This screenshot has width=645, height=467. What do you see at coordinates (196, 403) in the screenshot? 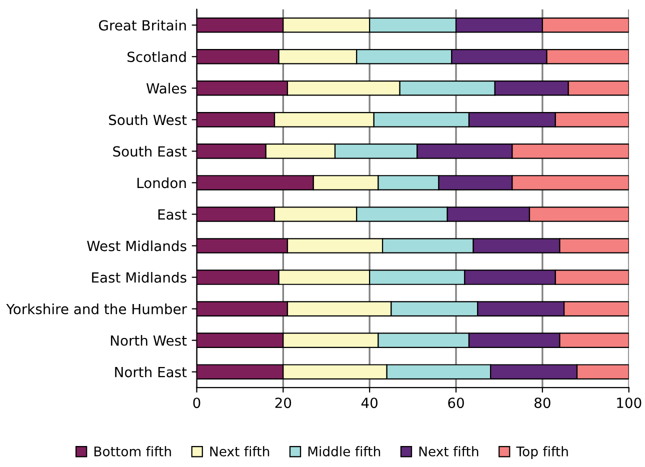
I see `x-tick-label: 0` at bounding box center [196, 403].